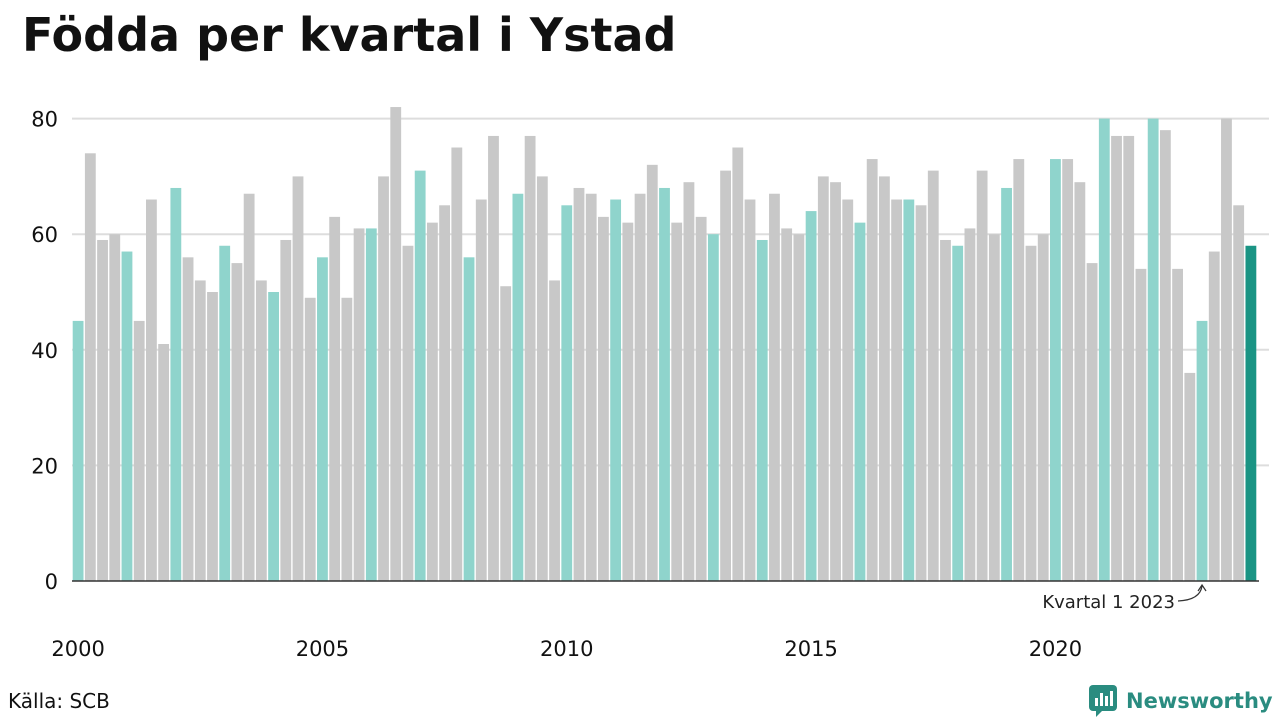  I want to click on y-tick-labels: 0 20 40 60 80, so click(44, 351).